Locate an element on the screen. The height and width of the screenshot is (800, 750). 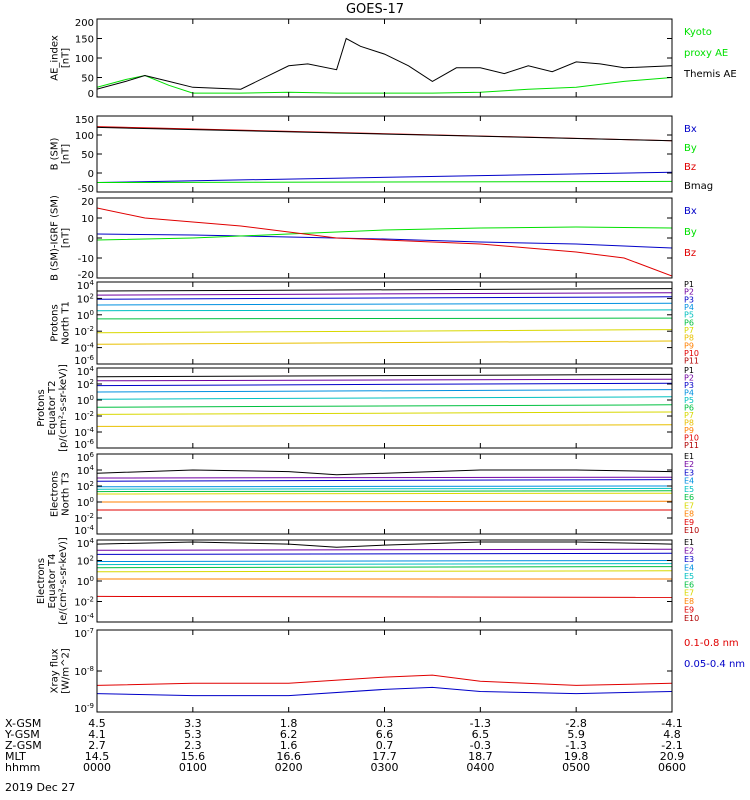
legend-entry: E9 is located at coordinates (689, 522).